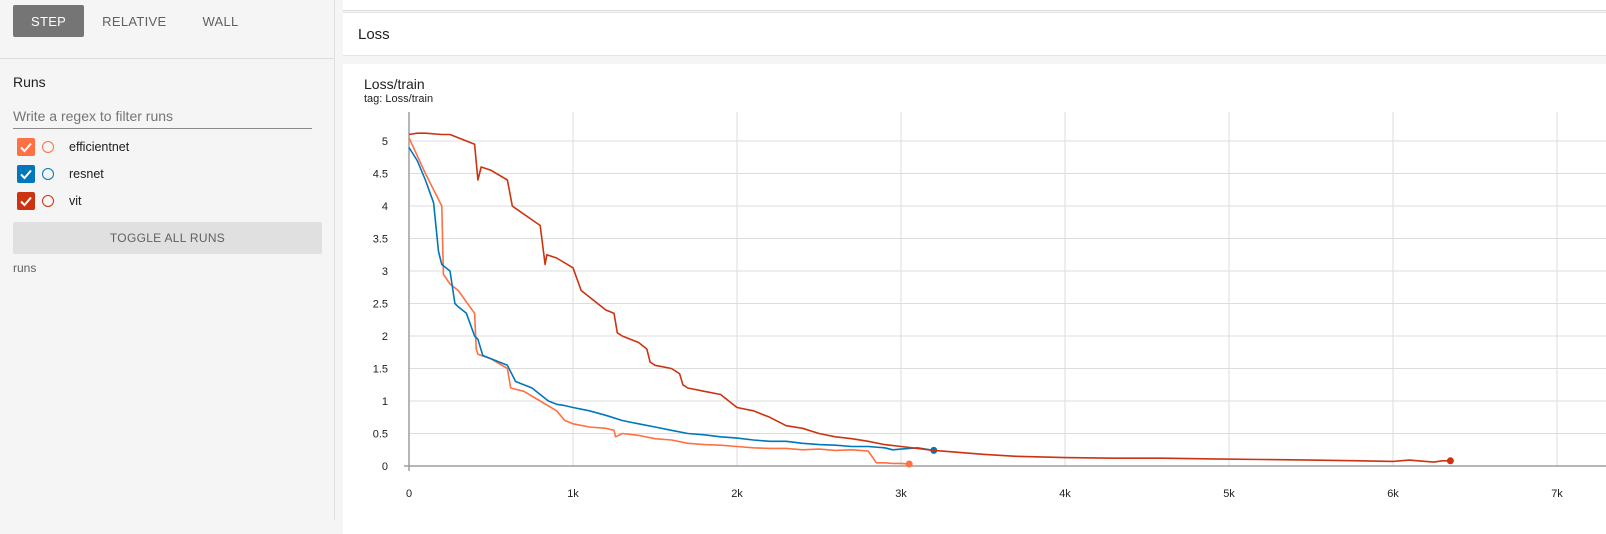 Image resolution: width=1606 pixels, height=534 pixels. What do you see at coordinates (374, 34) in the screenshot?
I see `group-title: Loss` at bounding box center [374, 34].